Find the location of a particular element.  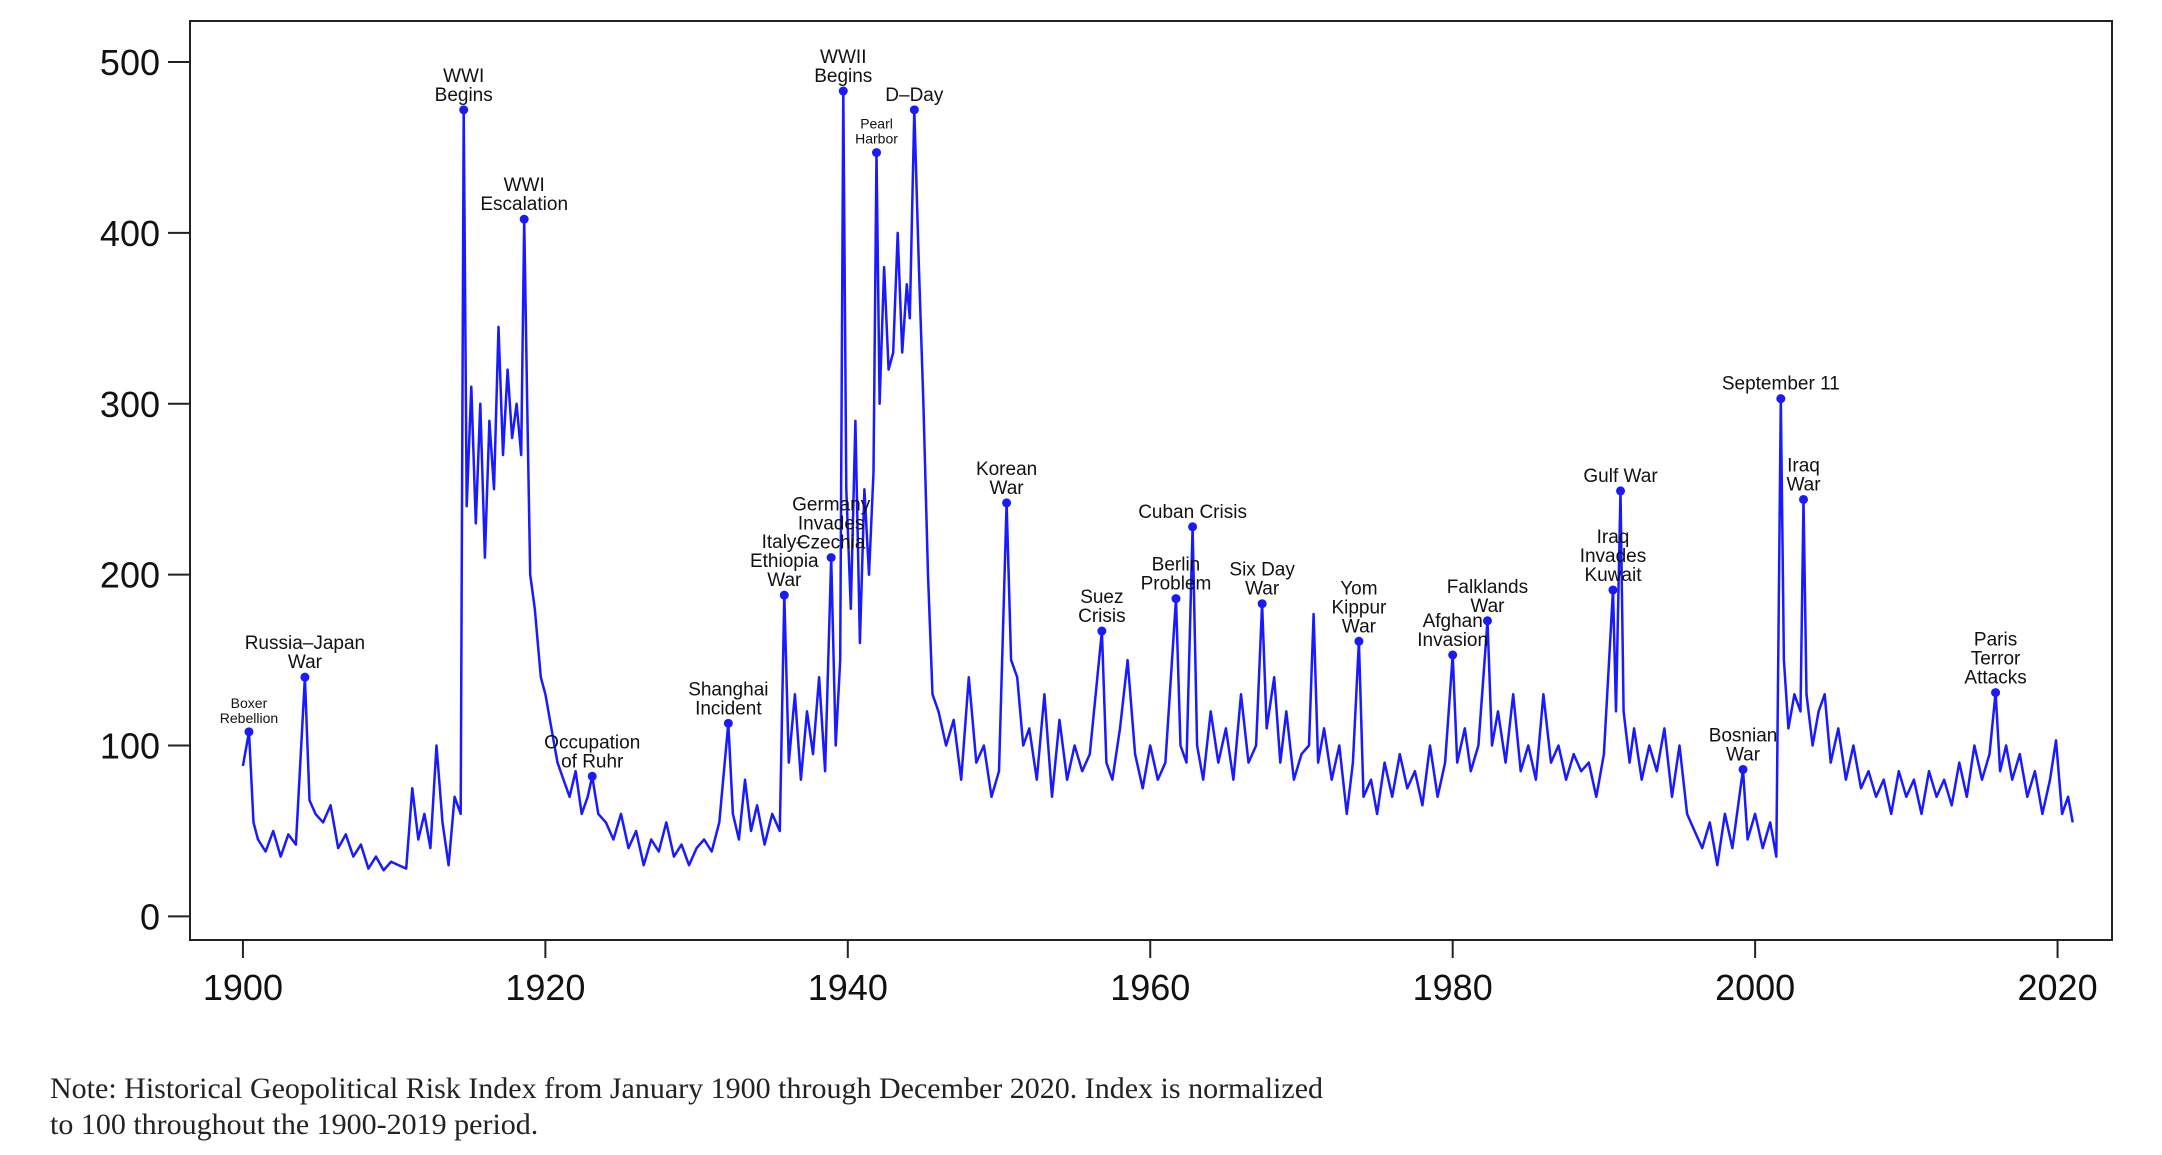

annotation-label: Rebellion is located at coordinates (249, 718).